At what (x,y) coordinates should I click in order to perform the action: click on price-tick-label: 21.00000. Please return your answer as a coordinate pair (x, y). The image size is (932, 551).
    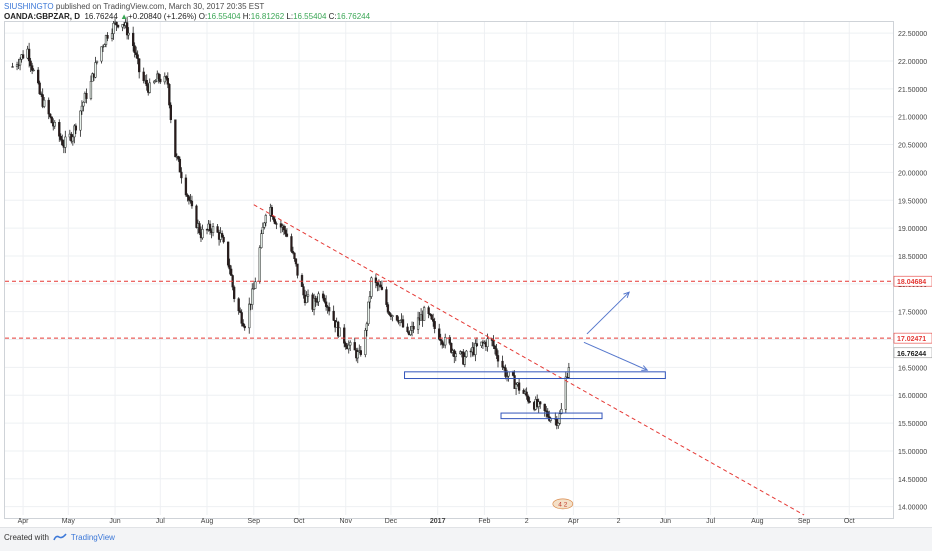
    Looking at the image, I should click on (912, 118).